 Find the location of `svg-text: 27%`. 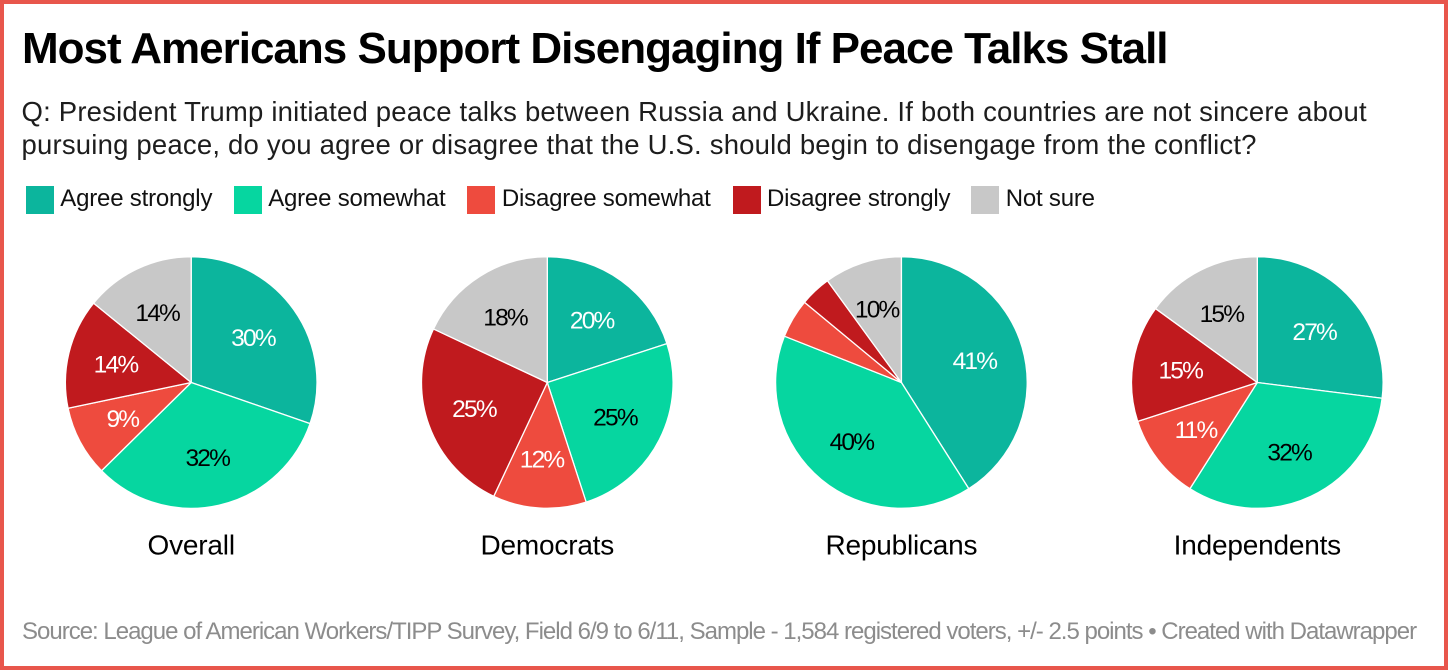

svg-text: 27% is located at coordinates (1314, 332).